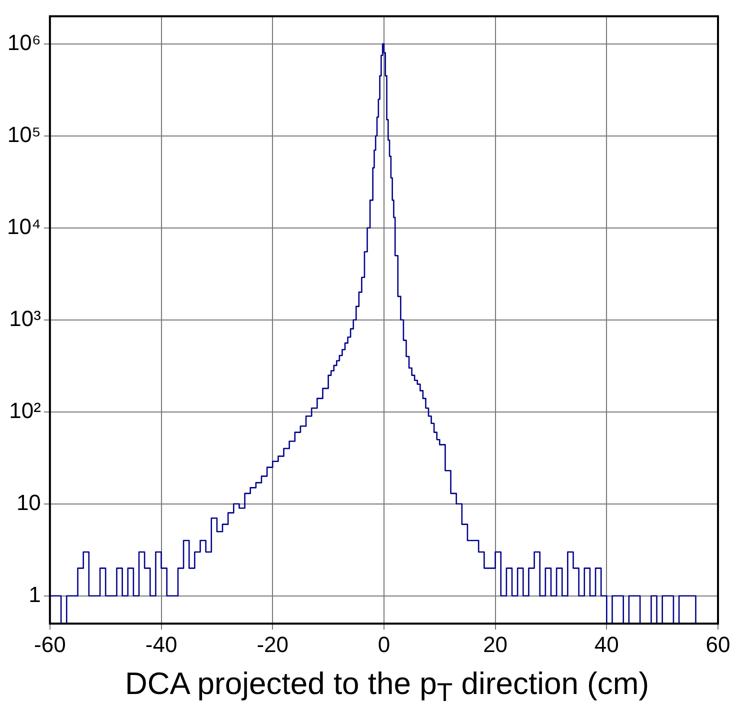 The image size is (734, 724). I want to click on x-tick-label: 60, so click(718, 644).